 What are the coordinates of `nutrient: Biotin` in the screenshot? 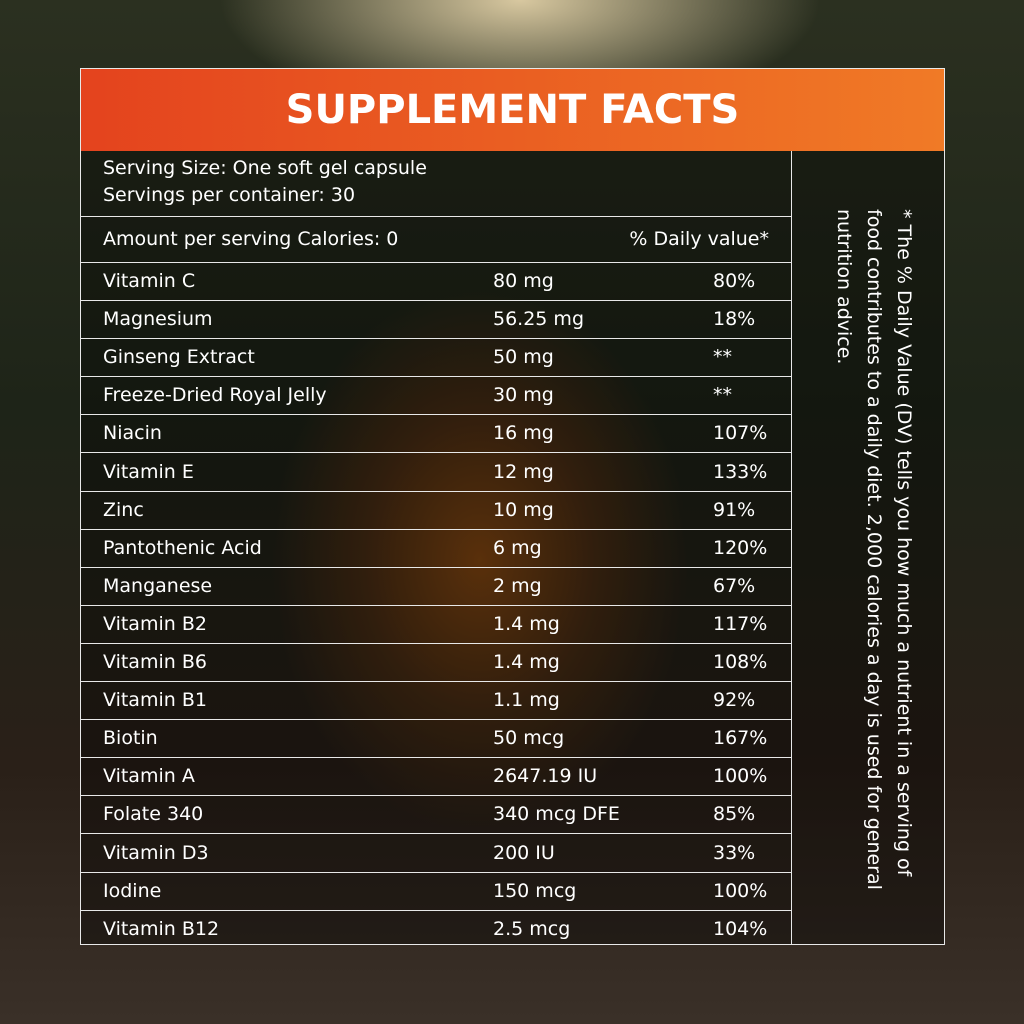 It's located at (130, 738).